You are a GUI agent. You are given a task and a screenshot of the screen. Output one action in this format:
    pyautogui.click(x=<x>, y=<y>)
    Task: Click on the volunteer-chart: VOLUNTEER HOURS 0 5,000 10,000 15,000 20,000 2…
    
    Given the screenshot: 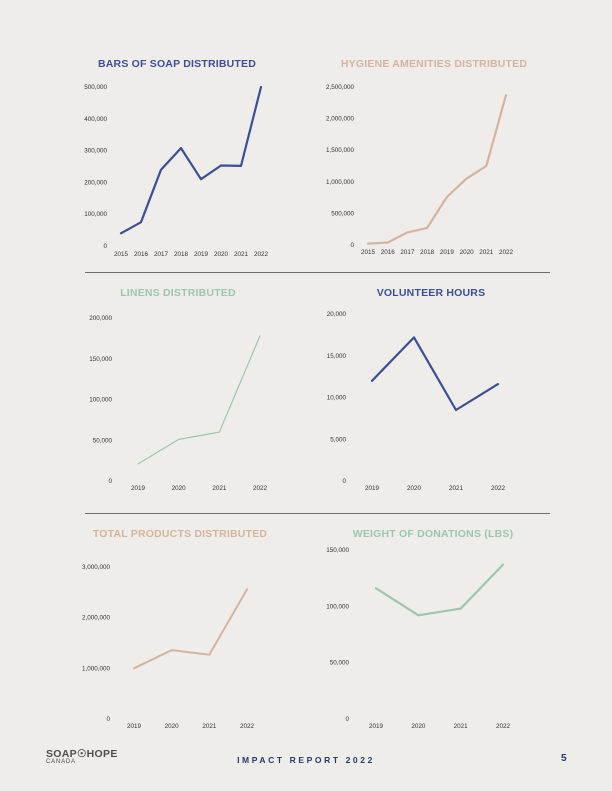 What is the action you would take?
    pyautogui.click(x=416, y=389)
    